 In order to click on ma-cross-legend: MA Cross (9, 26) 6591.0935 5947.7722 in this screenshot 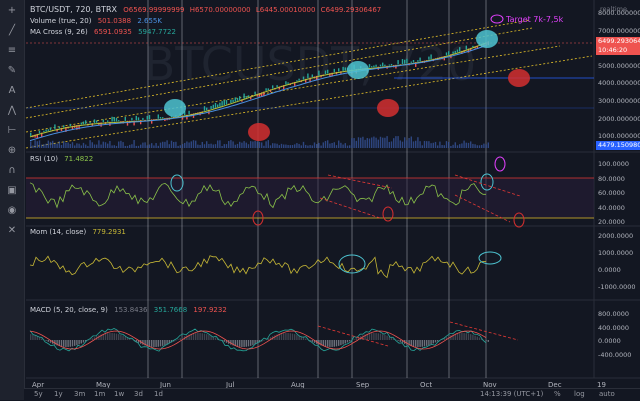, I will do `click(103, 32)`.